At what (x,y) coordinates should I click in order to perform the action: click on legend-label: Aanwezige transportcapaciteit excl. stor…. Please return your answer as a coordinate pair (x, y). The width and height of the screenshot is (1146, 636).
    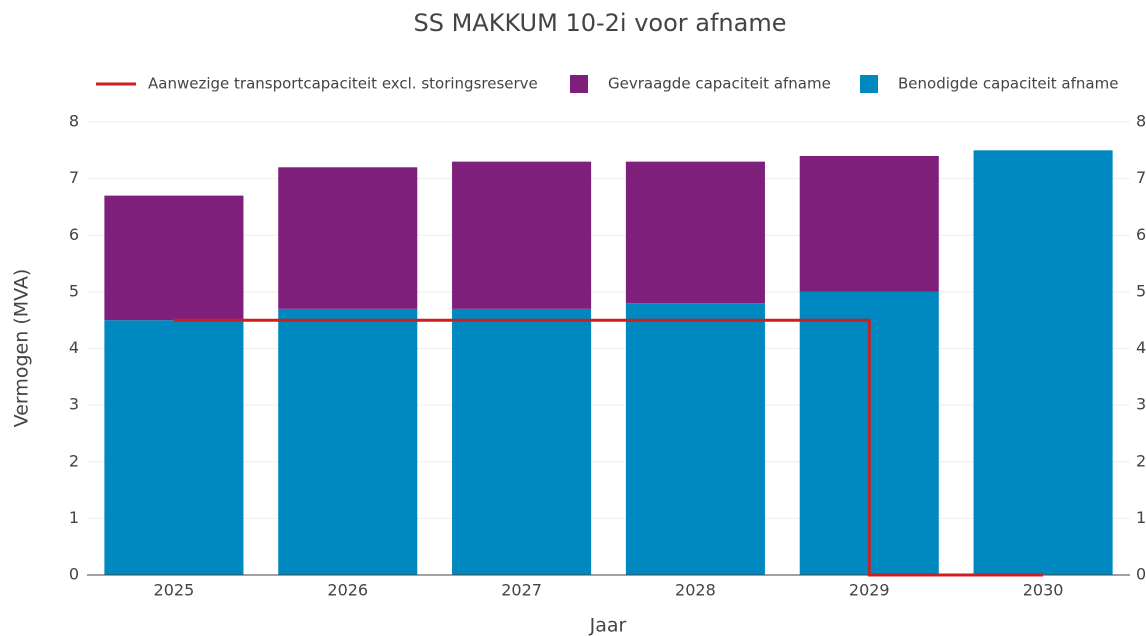
    Looking at the image, I should click on (343, 84).